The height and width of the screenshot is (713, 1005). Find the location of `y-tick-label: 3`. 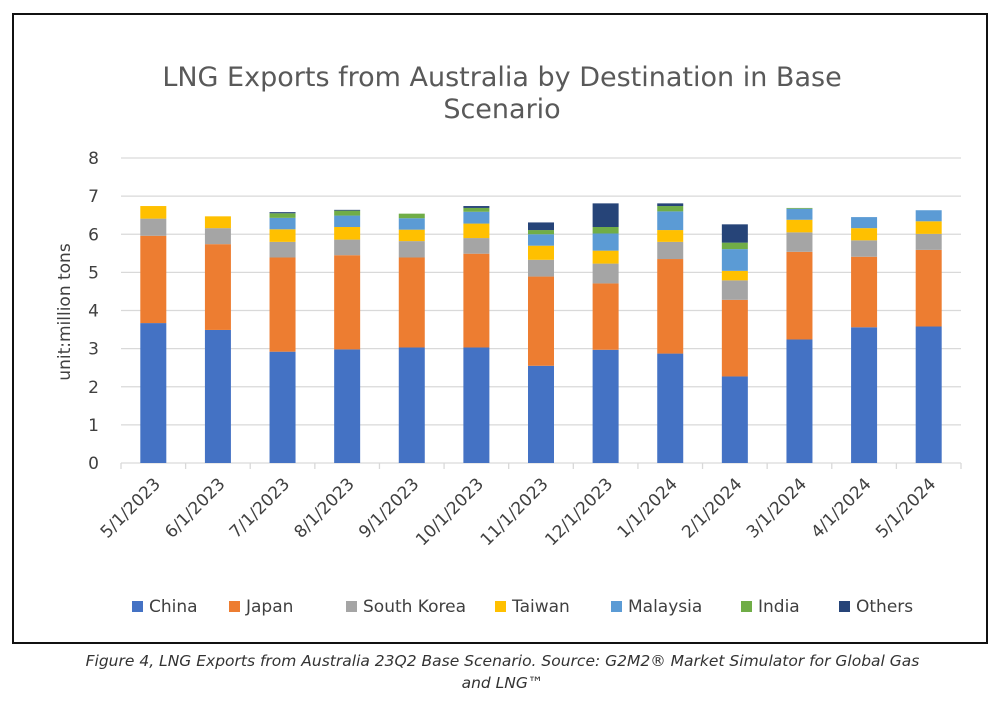

y-tick-label: 3 is located at coordinates (93, 350).